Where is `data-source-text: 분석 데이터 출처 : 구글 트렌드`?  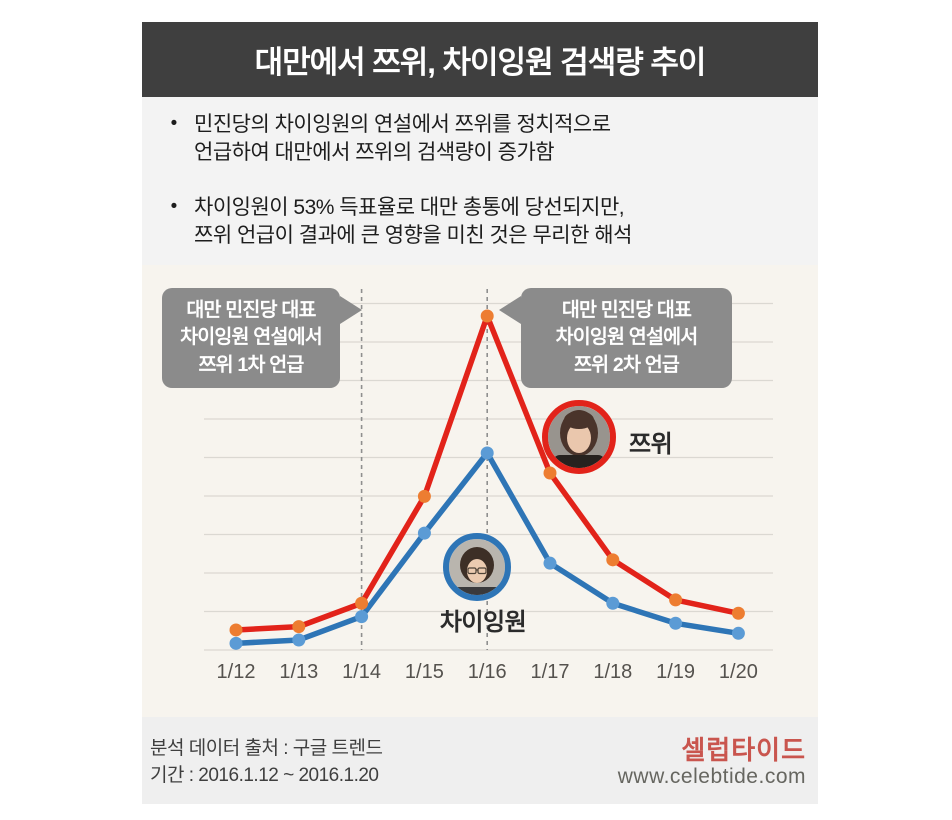
data-source-text: 분석 데이터 출처 : 구글 트렌드 is located at coordinates (266, 748).